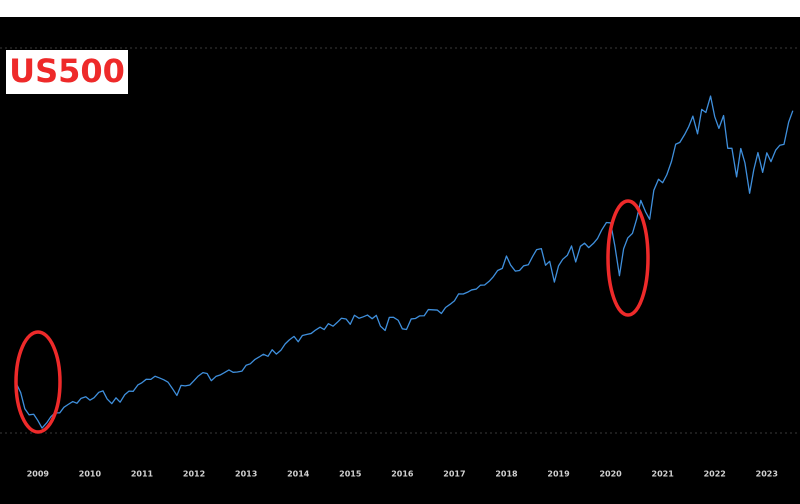 The image size is (800, 504). What do you see at coordinates (142, 474) in the screenshot?
I see `x-tick-label: 2011` at bounding box center [142, 474].